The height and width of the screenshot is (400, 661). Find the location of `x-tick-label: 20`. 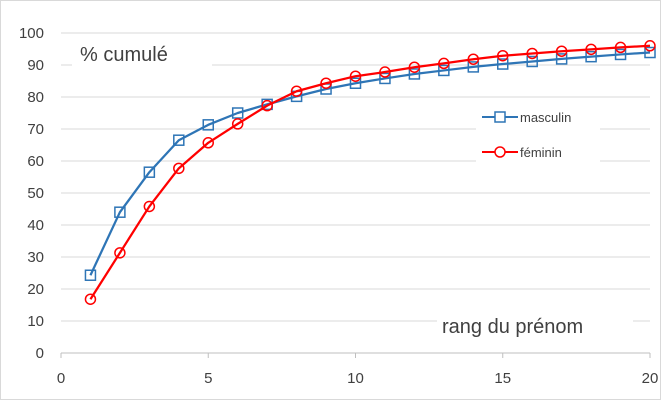

x-tick-label: 20 is located at coordinates (650, 378).